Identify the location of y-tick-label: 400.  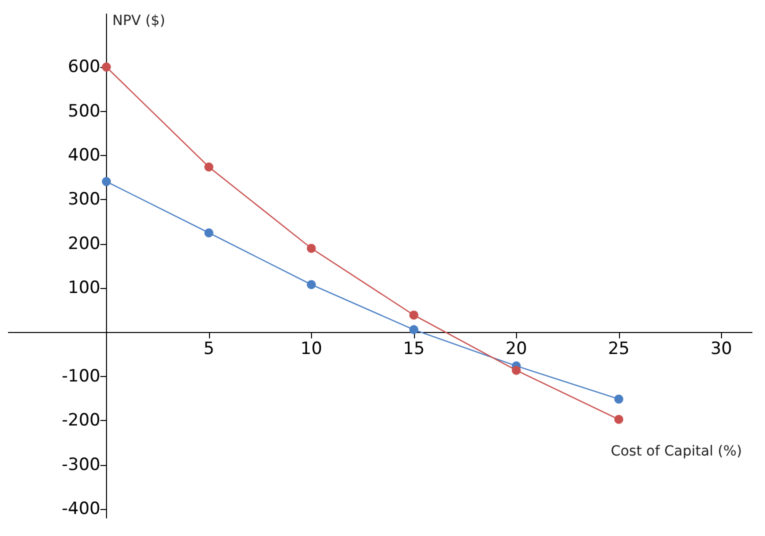
(84, 155).